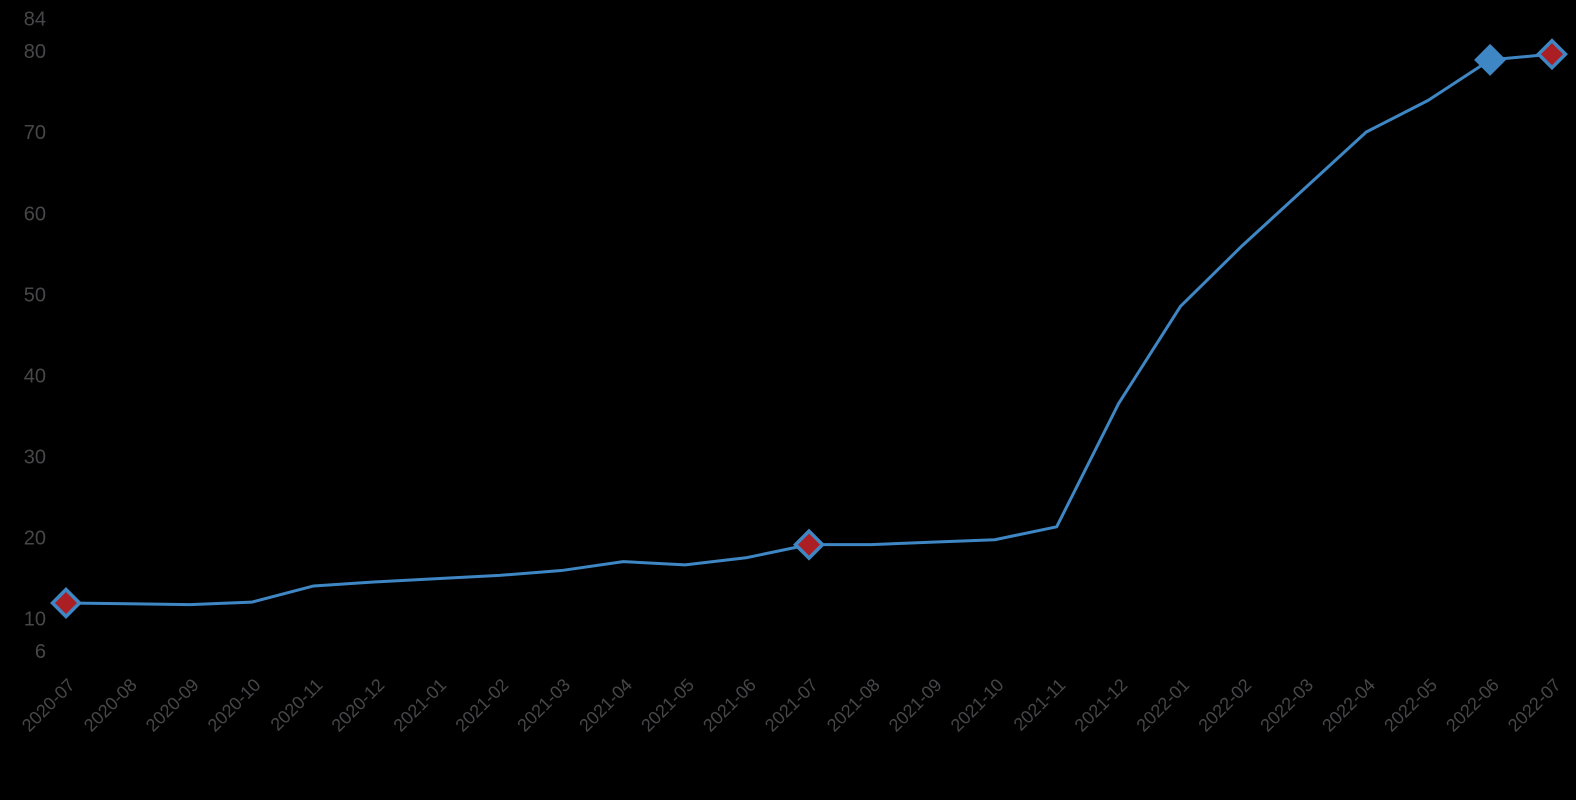 The width and height of the screenshot is (1576, 800). I want to click on x-tick-label: 2022-02, so click(1224, 705).